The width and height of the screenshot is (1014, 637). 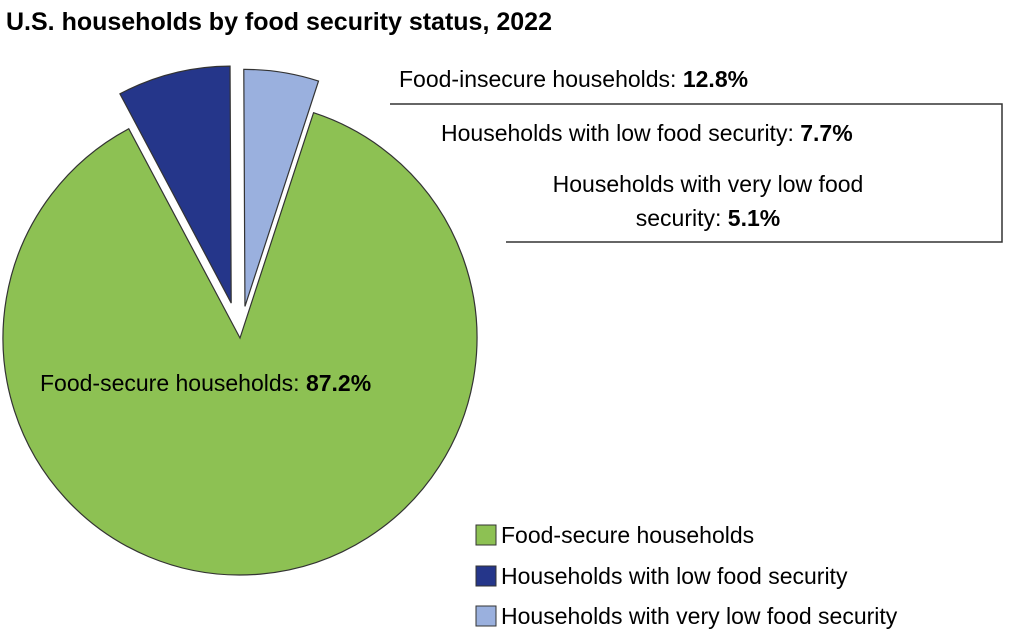 I want to click on legend-label-low-food-security: Households with low food security, so click(x=674, y=576).